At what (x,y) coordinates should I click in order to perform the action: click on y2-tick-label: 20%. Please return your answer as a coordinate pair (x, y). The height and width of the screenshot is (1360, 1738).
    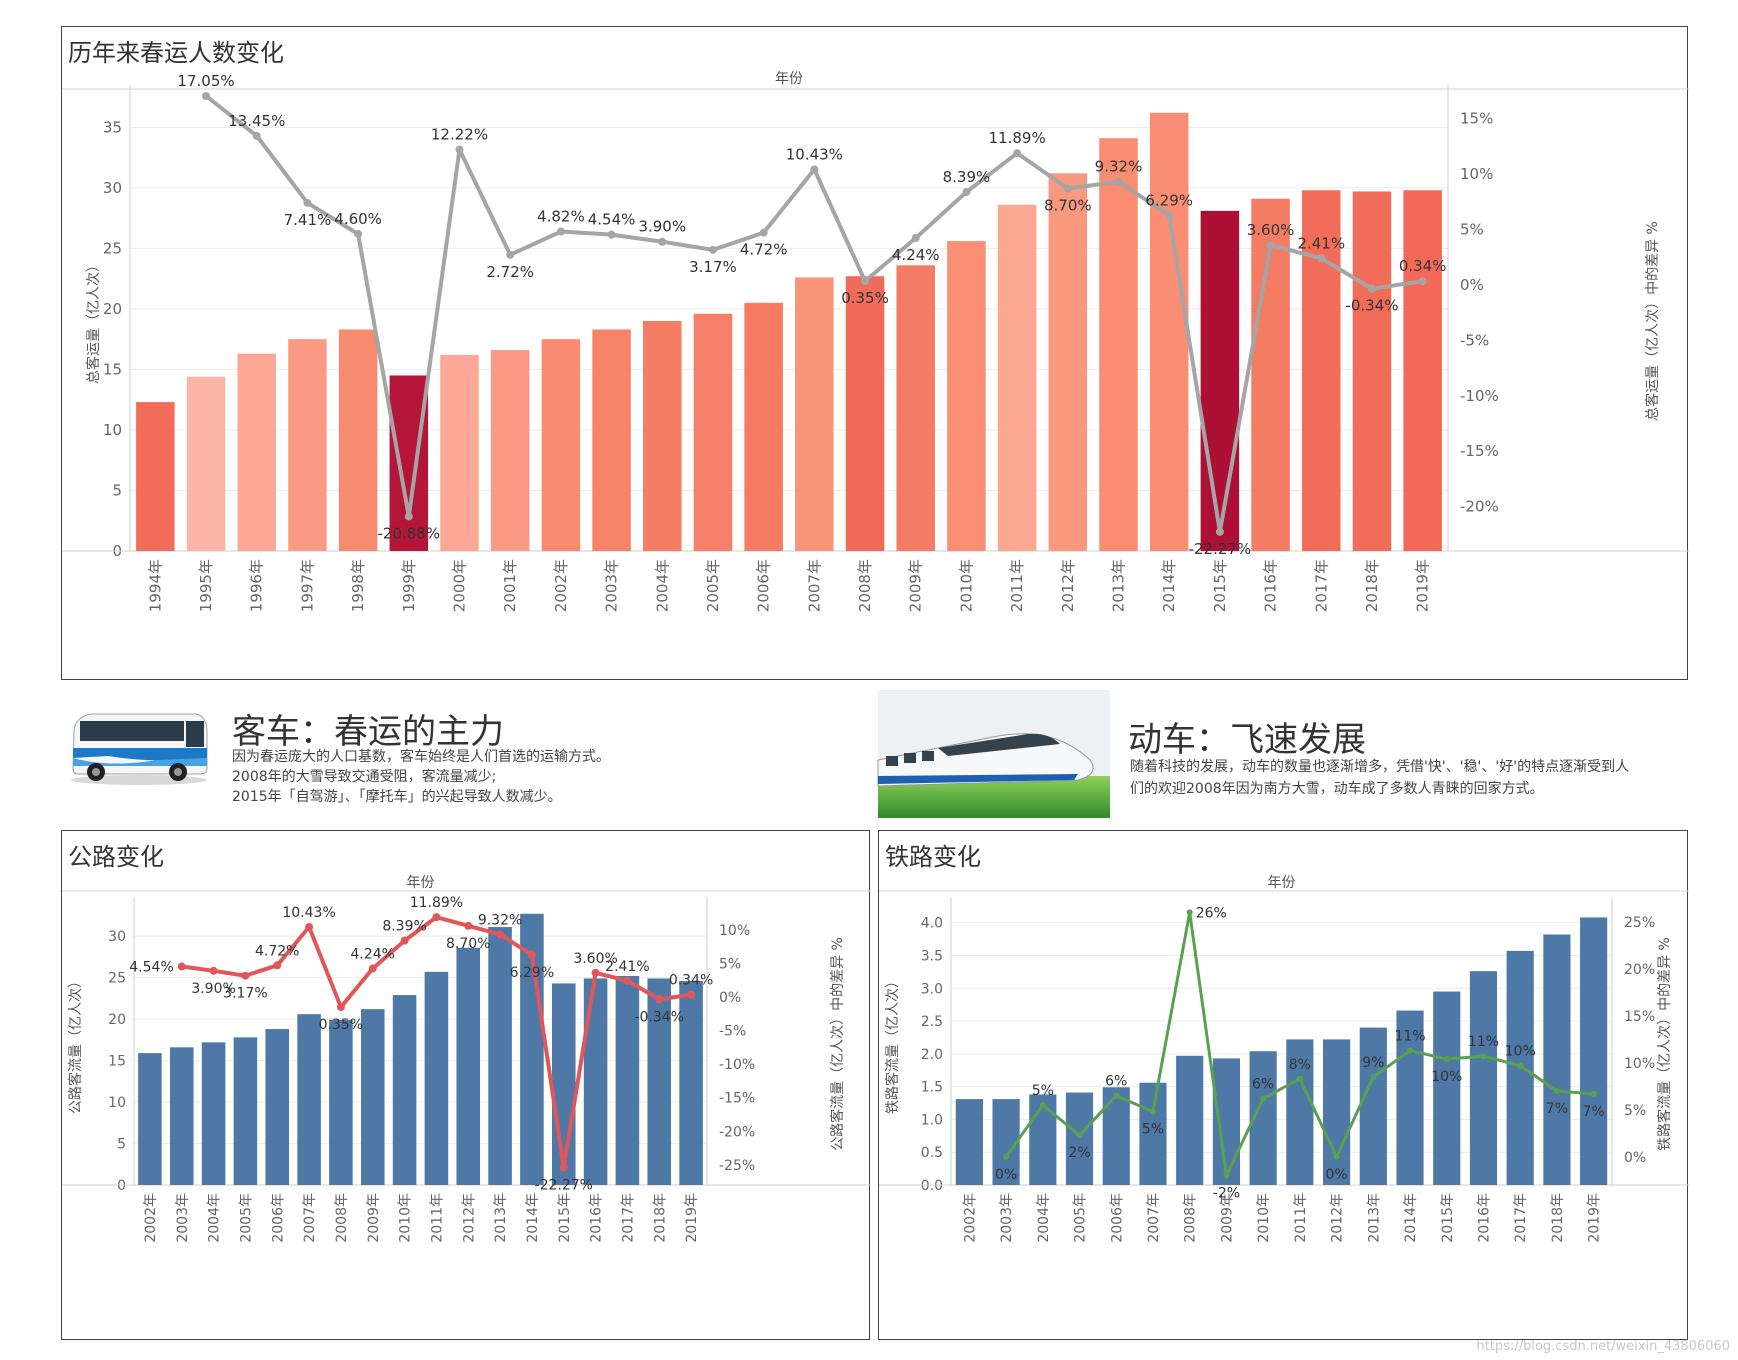
    Looking at the image, I should click on (1639, 970).